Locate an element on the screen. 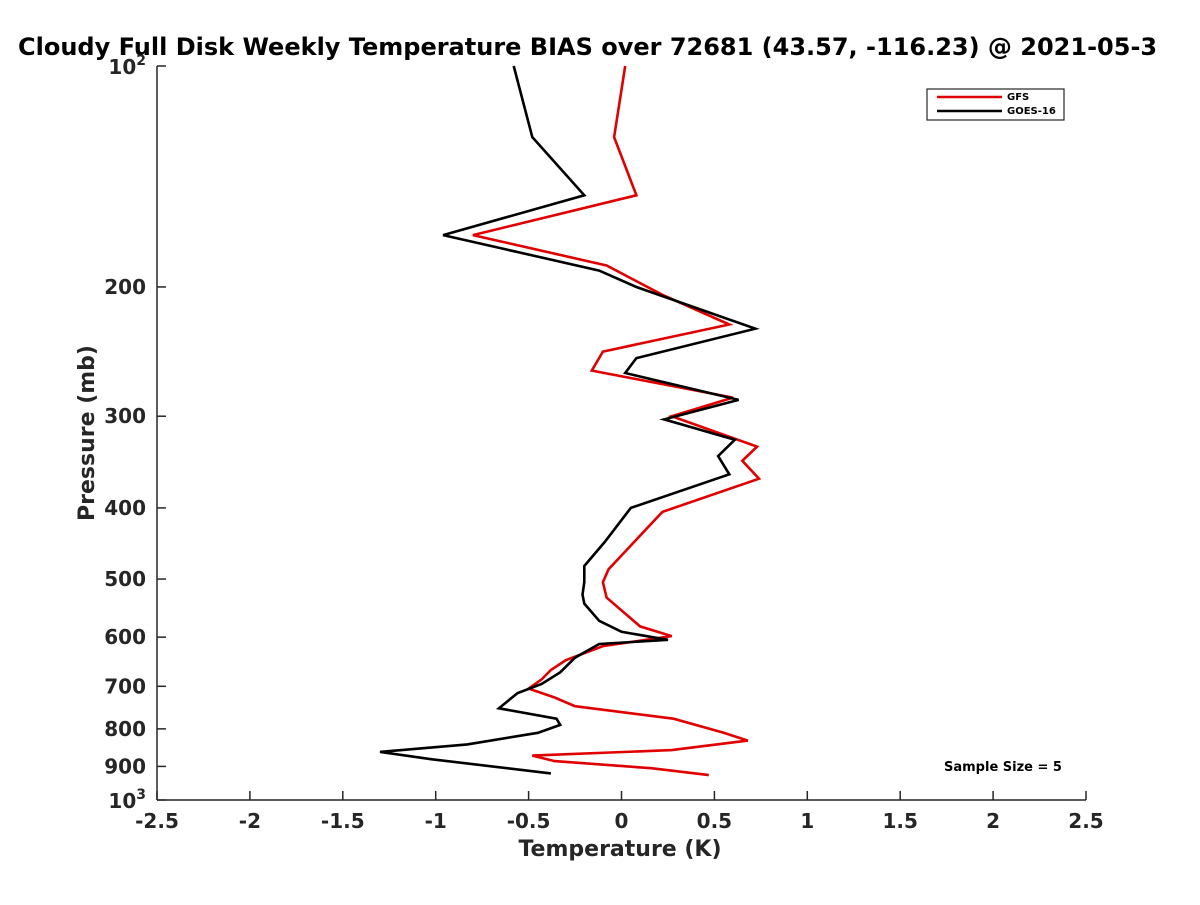 This screenshot has width=1200, height=905. x-tick-label: -1 is located at coordinates (436, 821).